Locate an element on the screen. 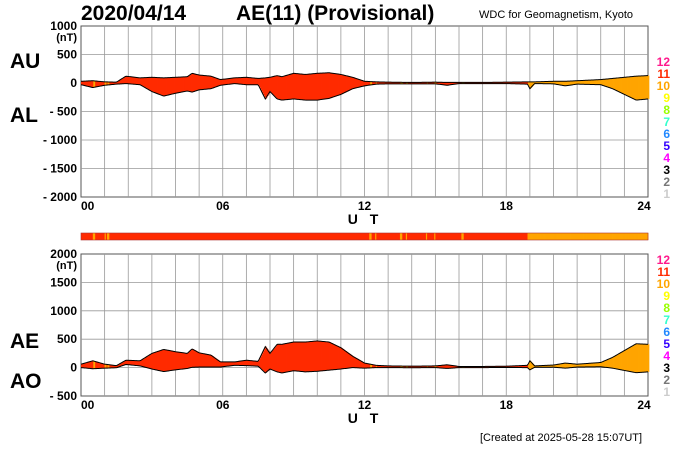  y-tick-label: - 2000 is located at coordinates (60, 197).